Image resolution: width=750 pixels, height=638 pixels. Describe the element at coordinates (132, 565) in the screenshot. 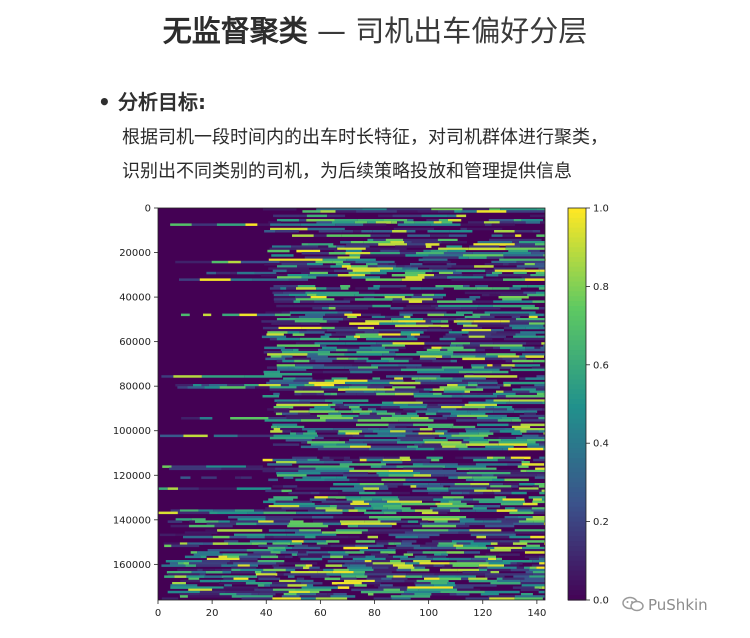

I see `y-tick-label: 160000` at that location.